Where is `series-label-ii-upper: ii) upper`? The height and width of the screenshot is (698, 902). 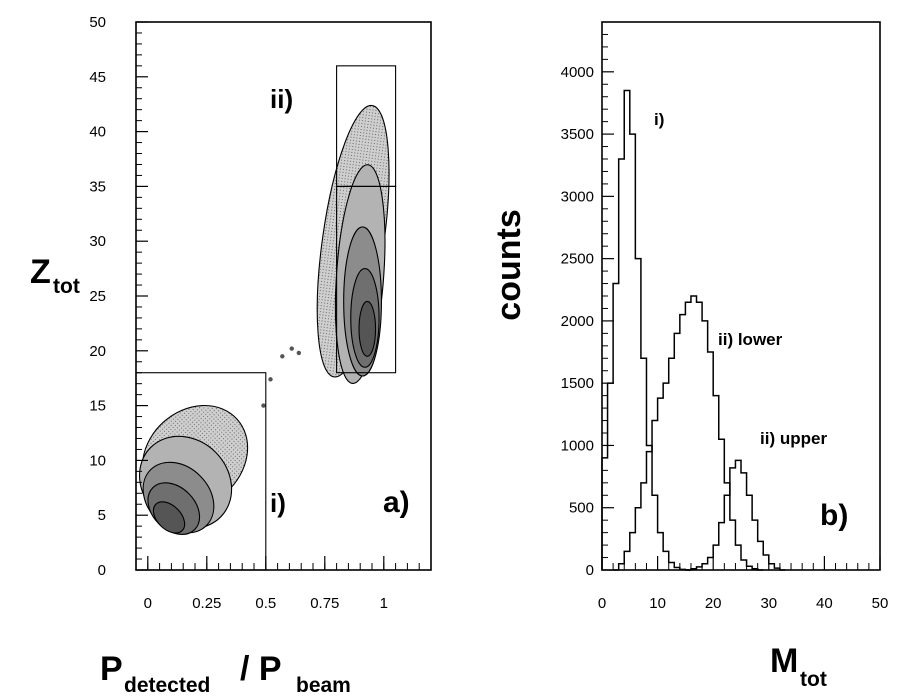
series-label-ii-upper: ii) upper is located at coordinates (793, 438).